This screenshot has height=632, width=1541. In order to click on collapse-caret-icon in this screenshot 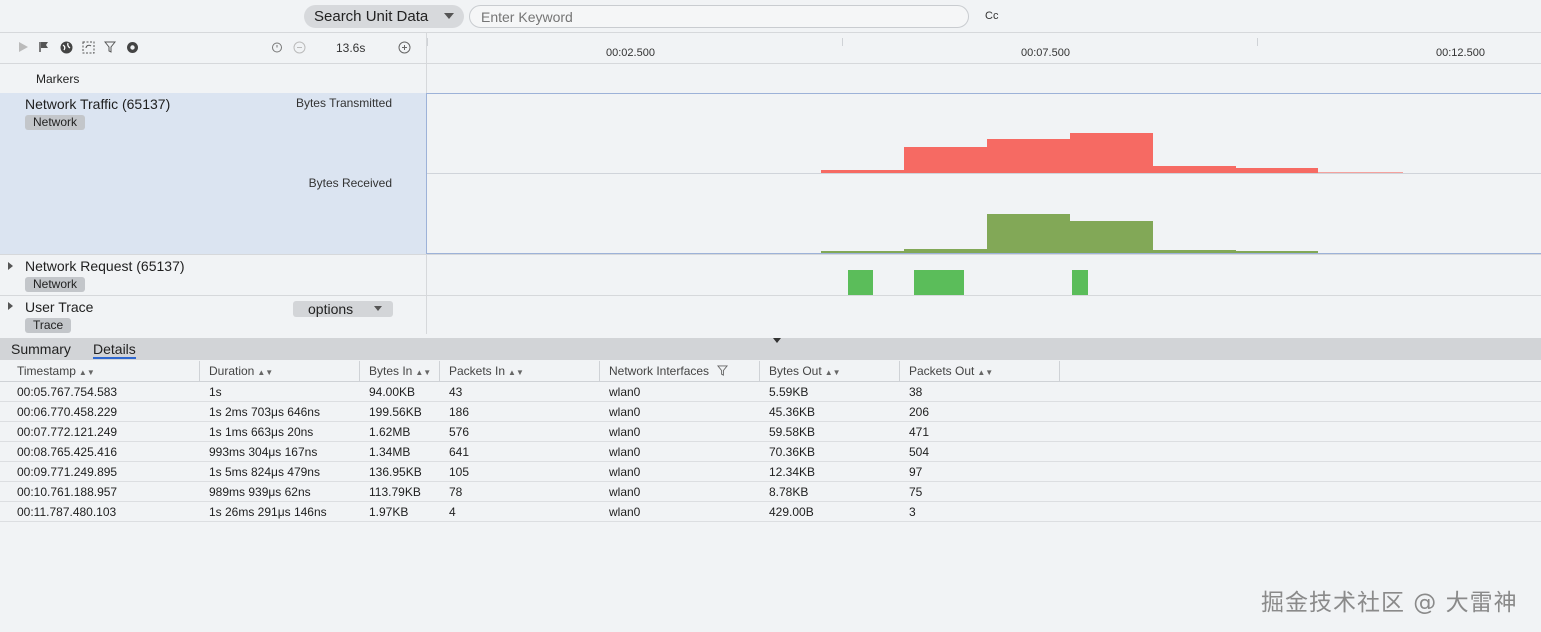, I will do `click(777, 340)`.